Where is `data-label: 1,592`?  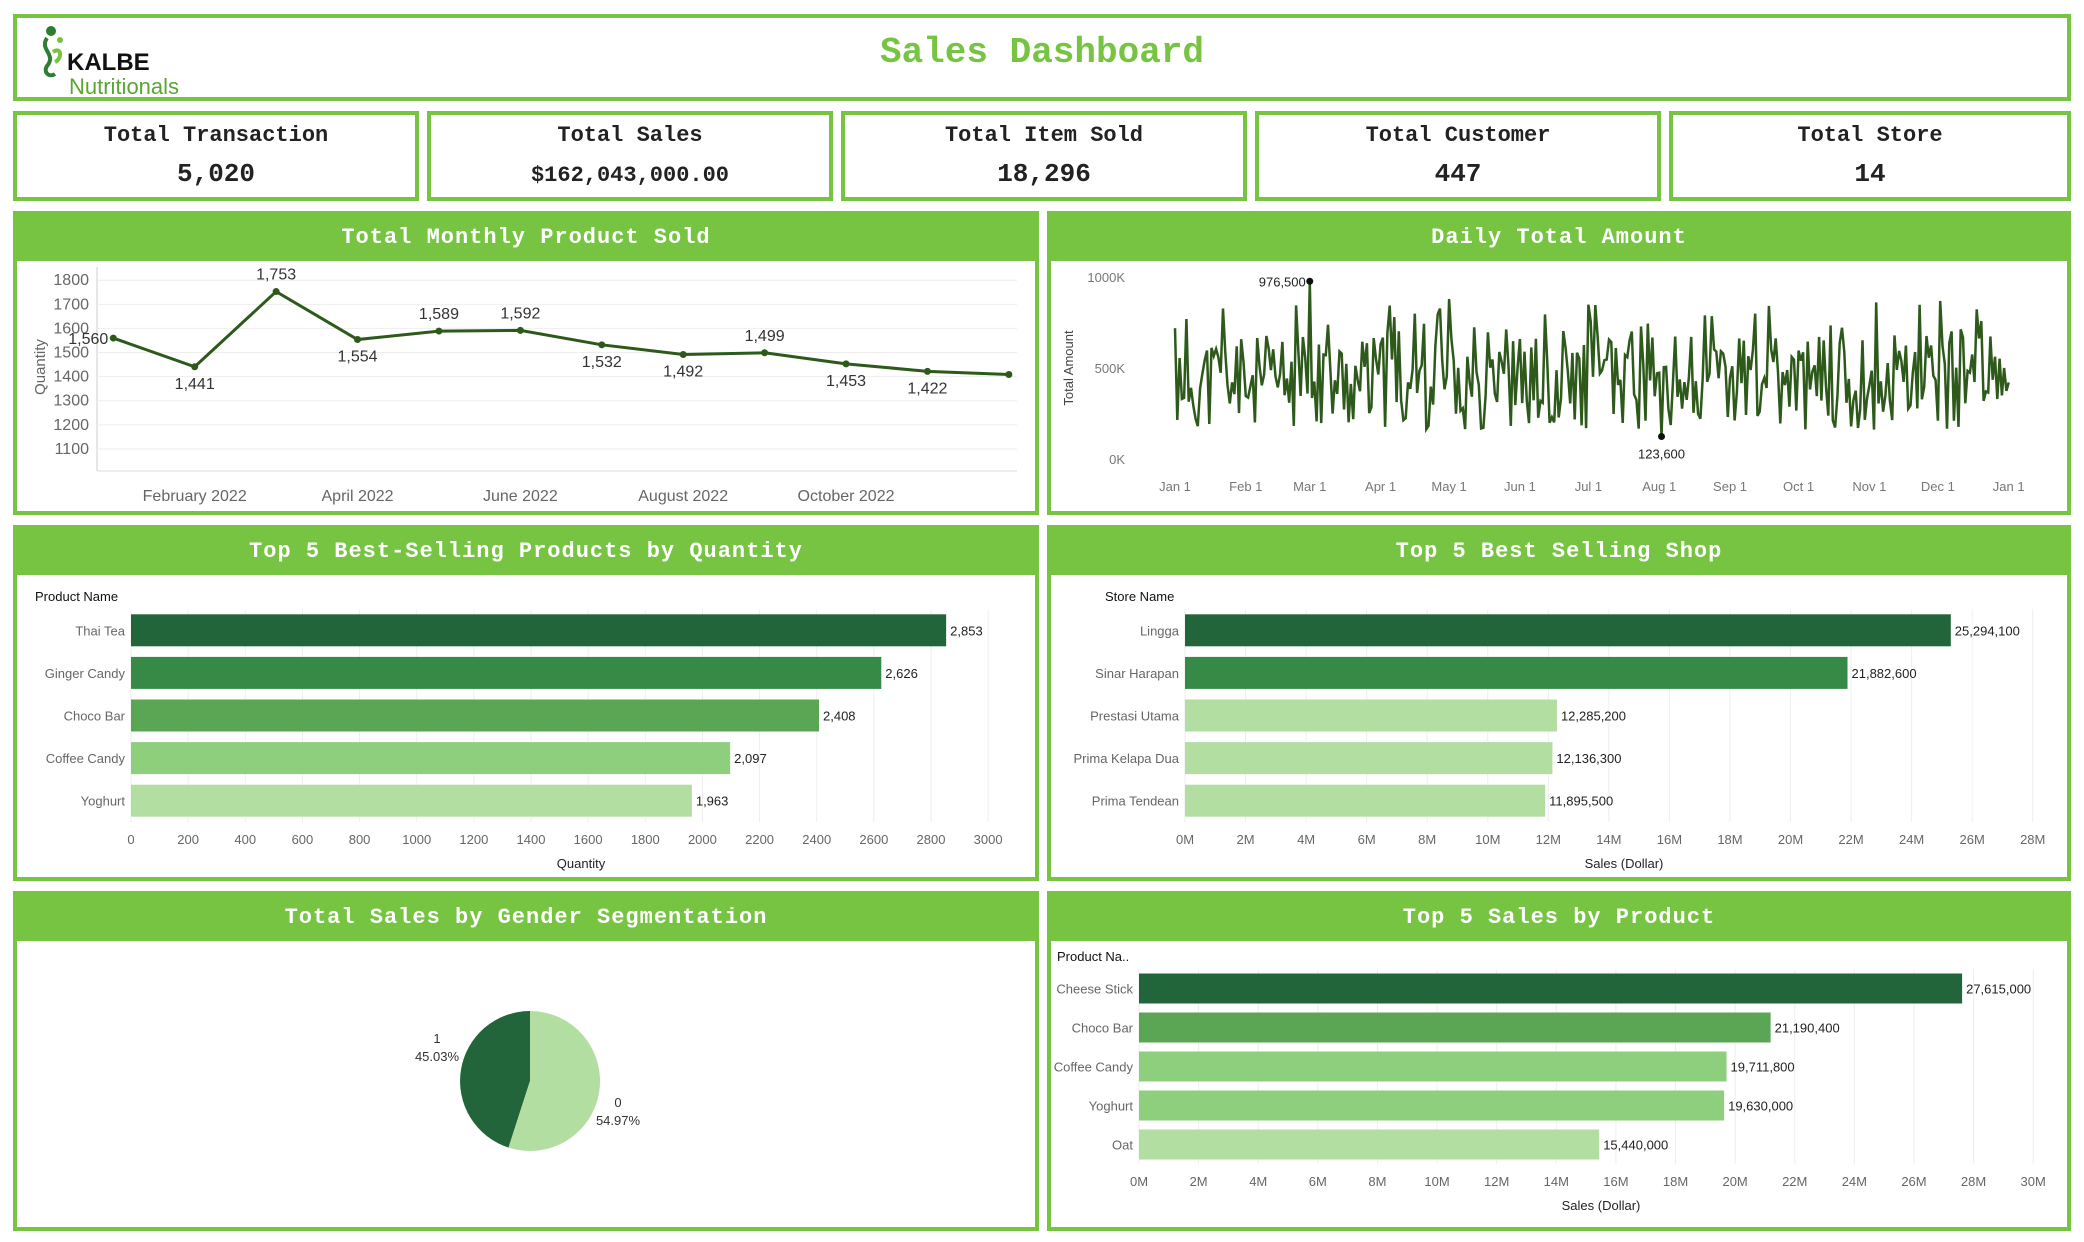 data-label: 1,592 is located at coordinates (520, 313).